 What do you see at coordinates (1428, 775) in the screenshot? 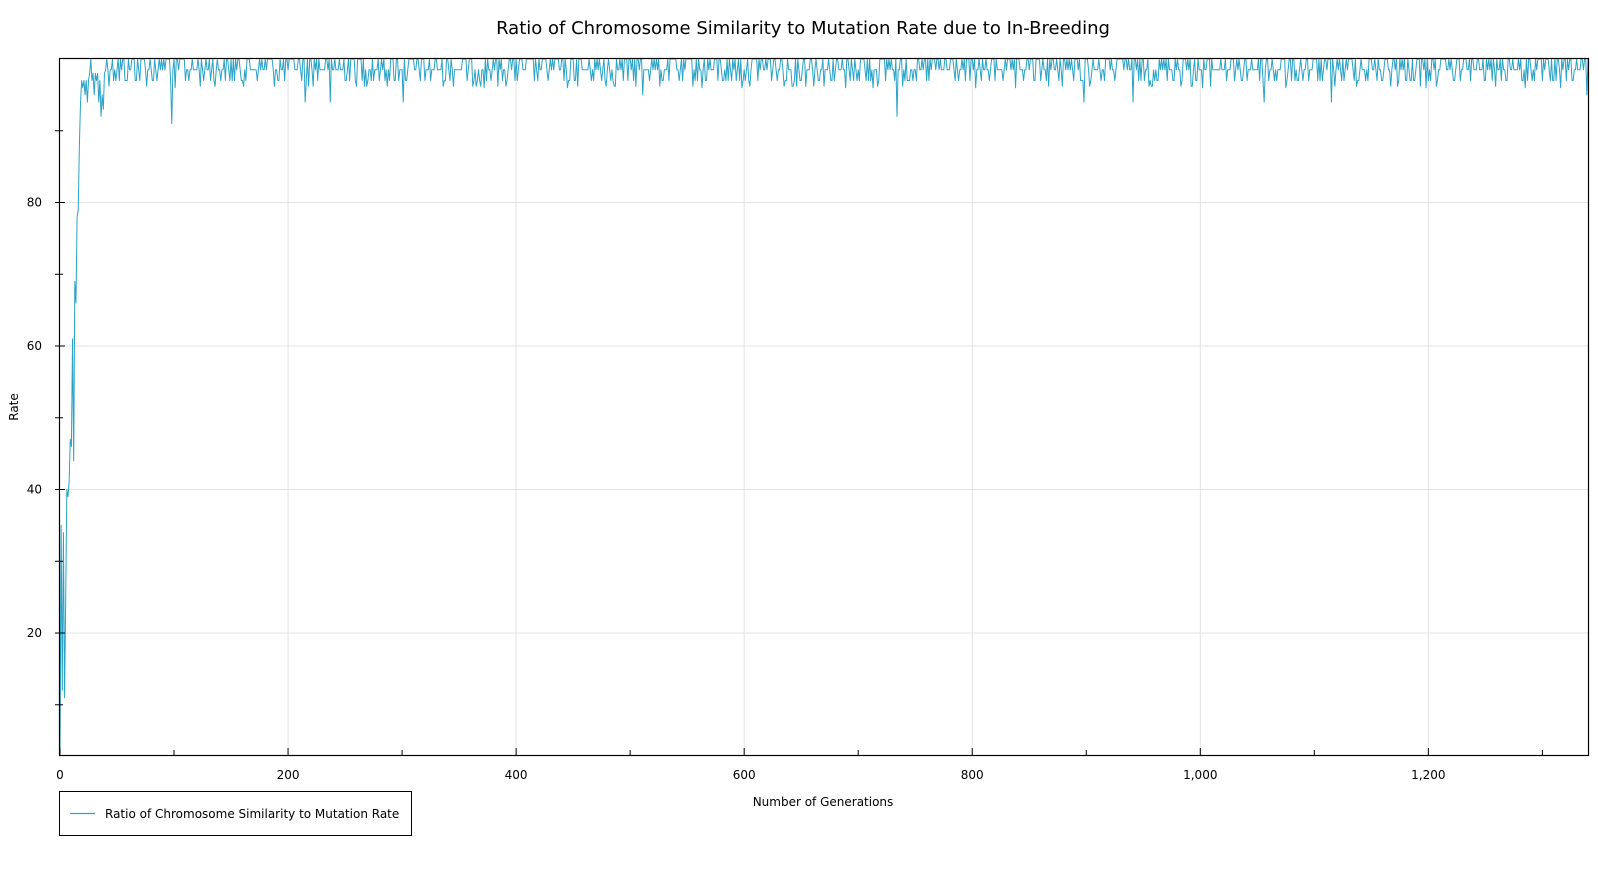
I see `x-tick-label: 1,200` at bounding box center [1428, 775].